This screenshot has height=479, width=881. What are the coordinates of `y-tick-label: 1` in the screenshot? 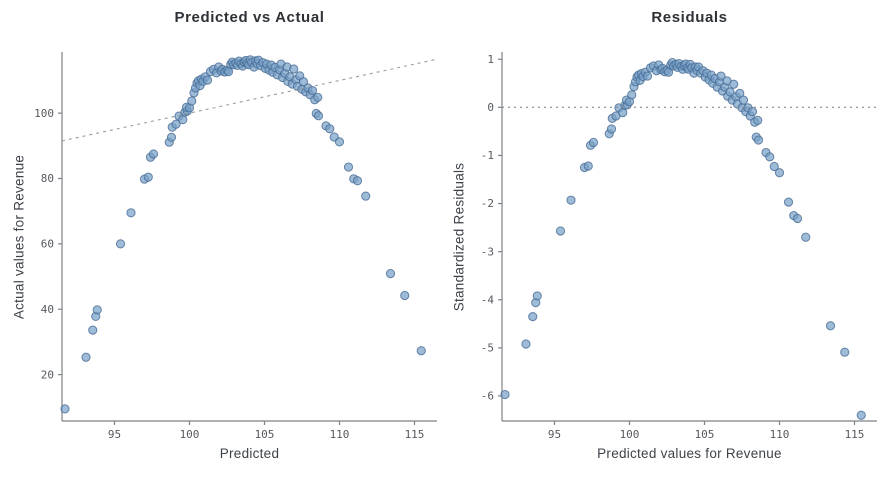 It's located at (490, 59).